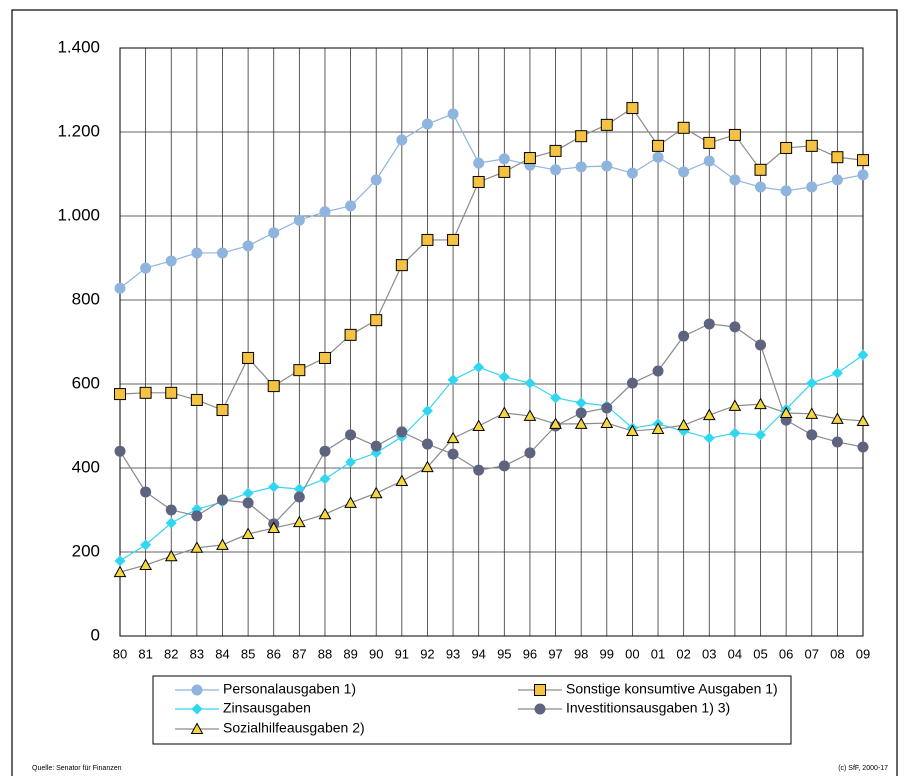 This screenshot has height=776, width=906. What do you see at coordinates (95, 634) in the screenshot?
I see `y-tick-label: 0` at bounding box center [95, 634].